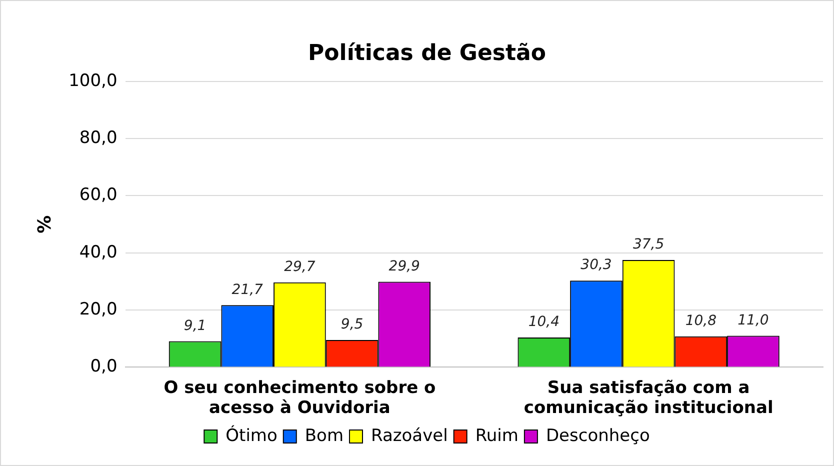 The height and width of the screenshot is (466, 834). What do you see at coordinates (300, 398) in the screenshot?
I see `x-tick-label: O seu conhecimento sobre o acesso à Ouvidoria` at bounding box center [300, 398].